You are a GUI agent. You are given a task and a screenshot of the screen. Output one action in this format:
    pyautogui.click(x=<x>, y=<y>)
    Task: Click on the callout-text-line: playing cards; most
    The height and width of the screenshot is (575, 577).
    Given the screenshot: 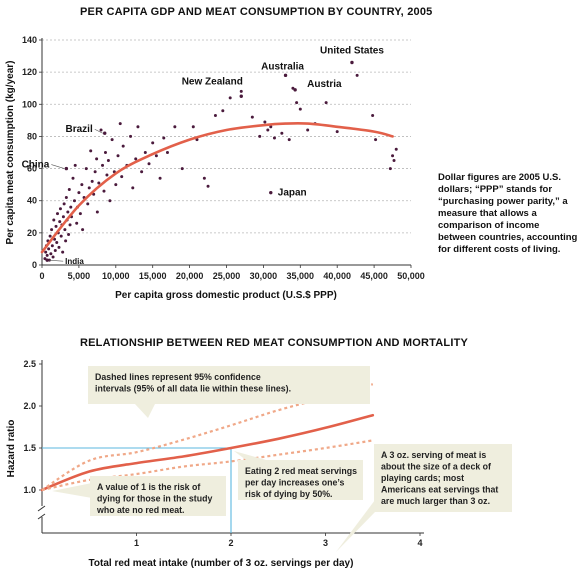 What is the action you would take?
    pyautogui.click(x=422, y=478)
    